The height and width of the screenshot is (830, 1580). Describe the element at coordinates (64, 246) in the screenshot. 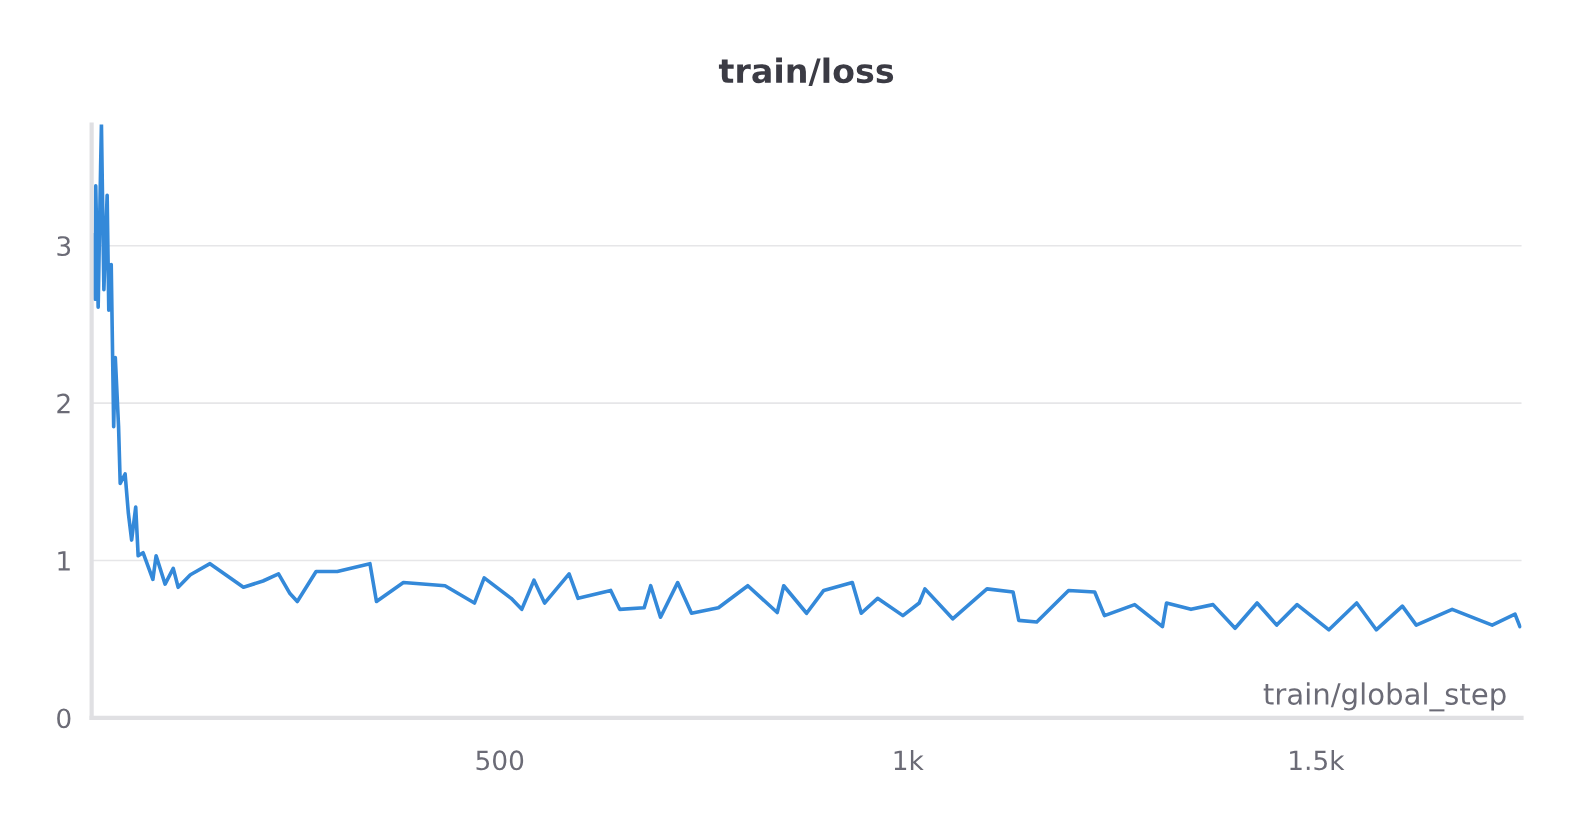

I see `y-tick-label: 3` at that location.